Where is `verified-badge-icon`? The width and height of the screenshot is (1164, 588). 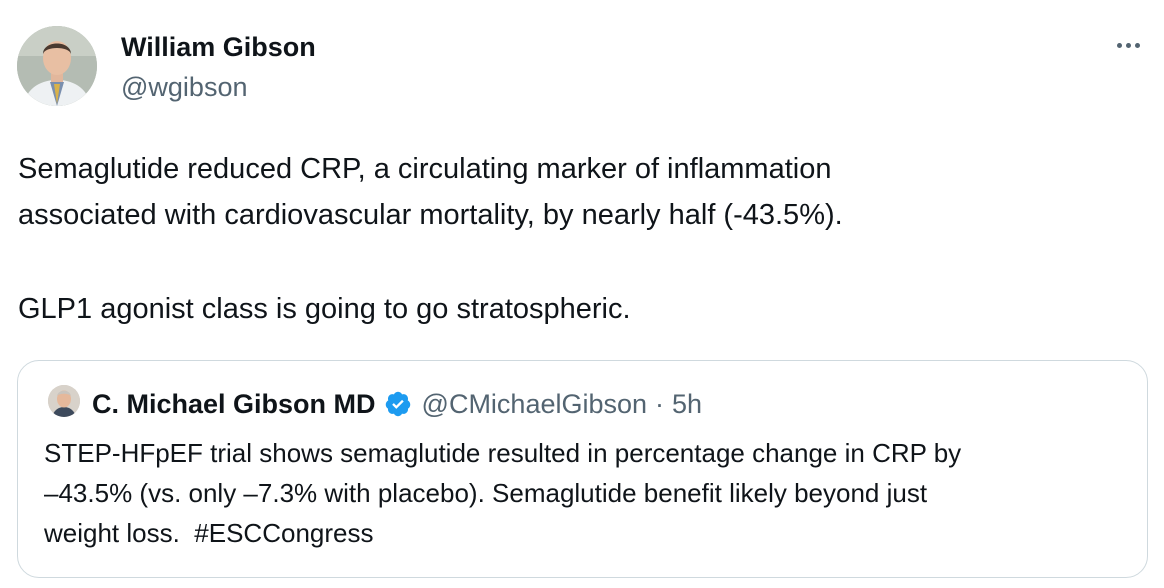
verified-badge-icon is located at coordinates (398, 404).